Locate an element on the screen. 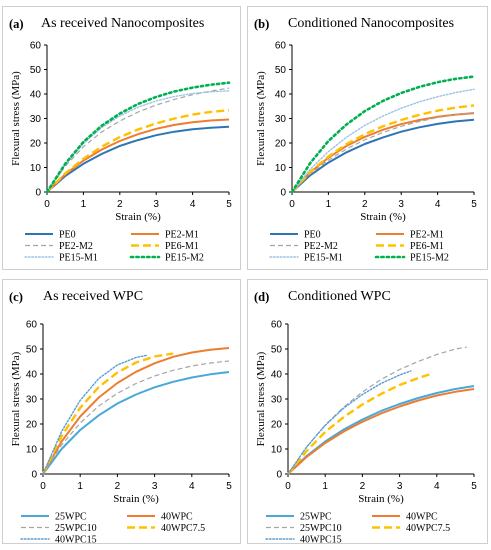  panel-label: (a) is located at coordinates (16, 24).